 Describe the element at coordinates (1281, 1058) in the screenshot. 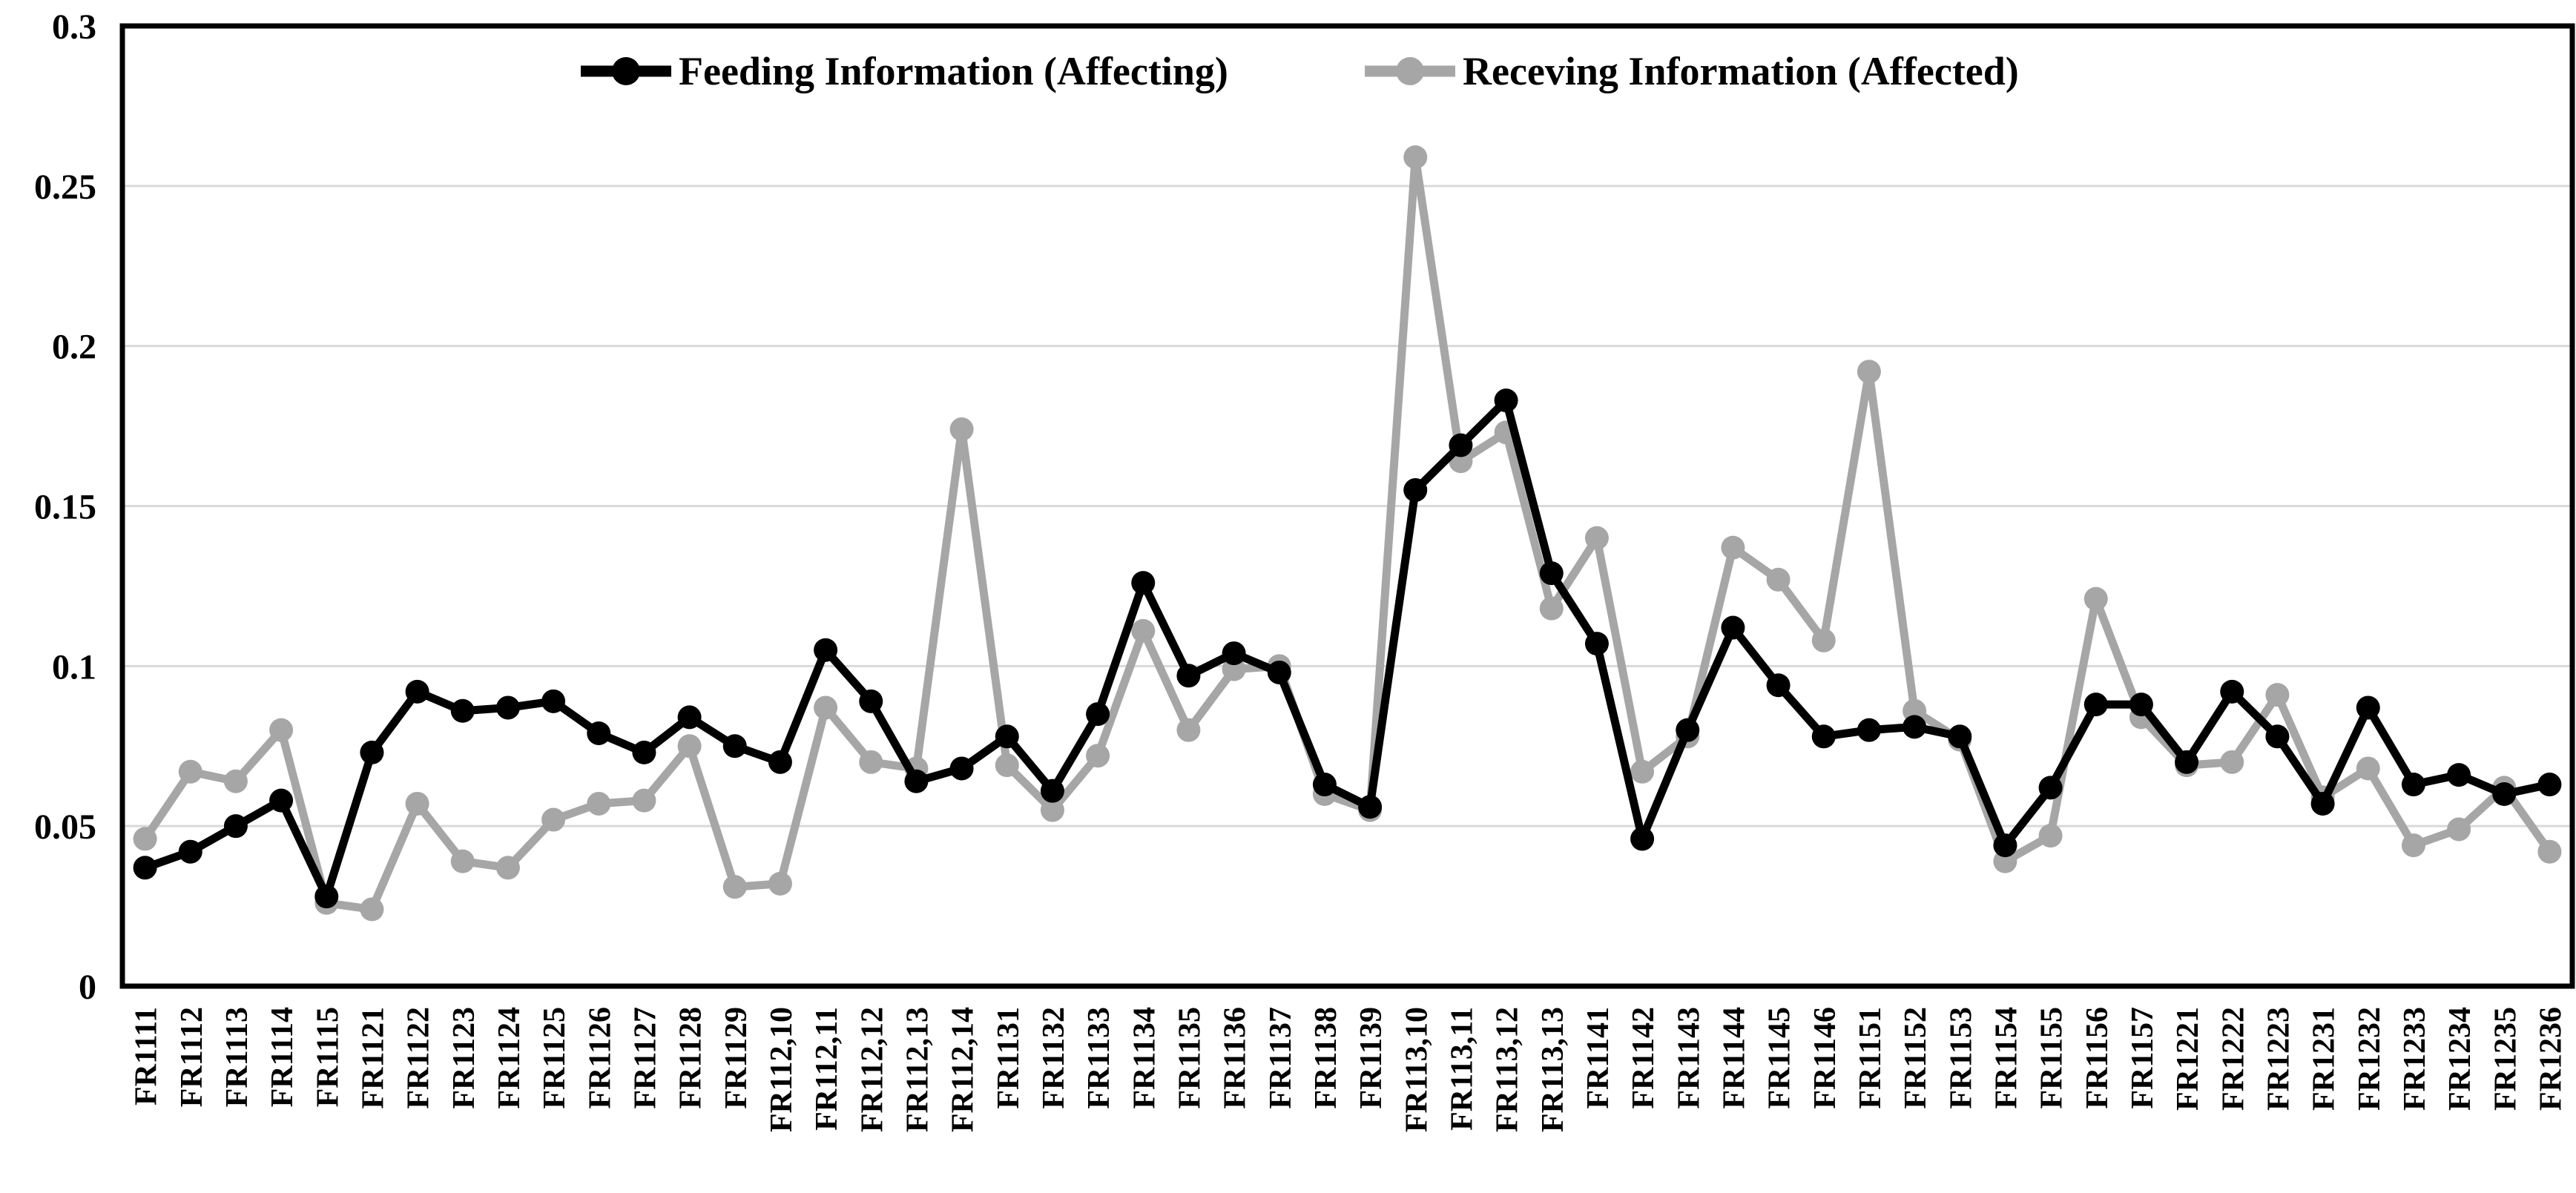

I see `x-tick-label: FR1137` at that location.